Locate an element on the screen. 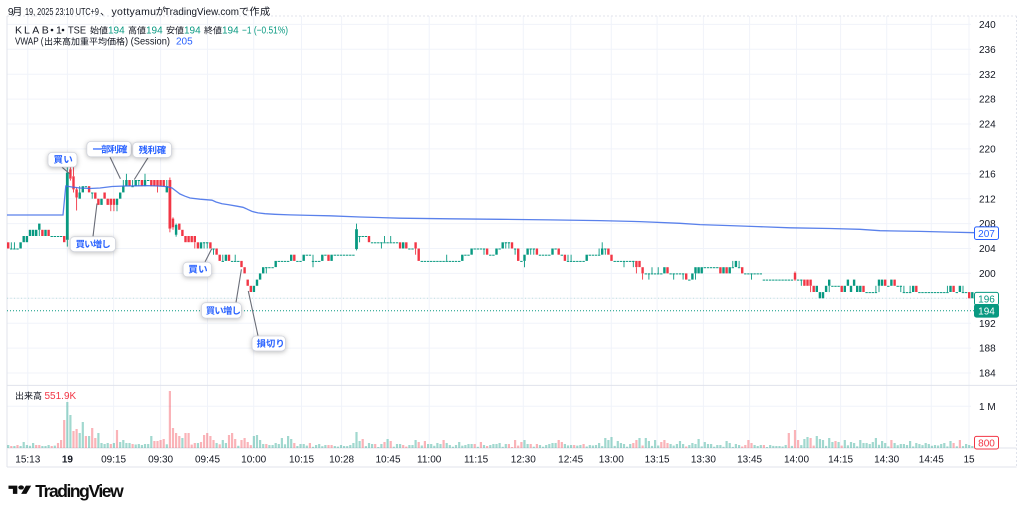 The image size is (1024, 513). svg-text: 09:45 is located at coordinates (207, 459).